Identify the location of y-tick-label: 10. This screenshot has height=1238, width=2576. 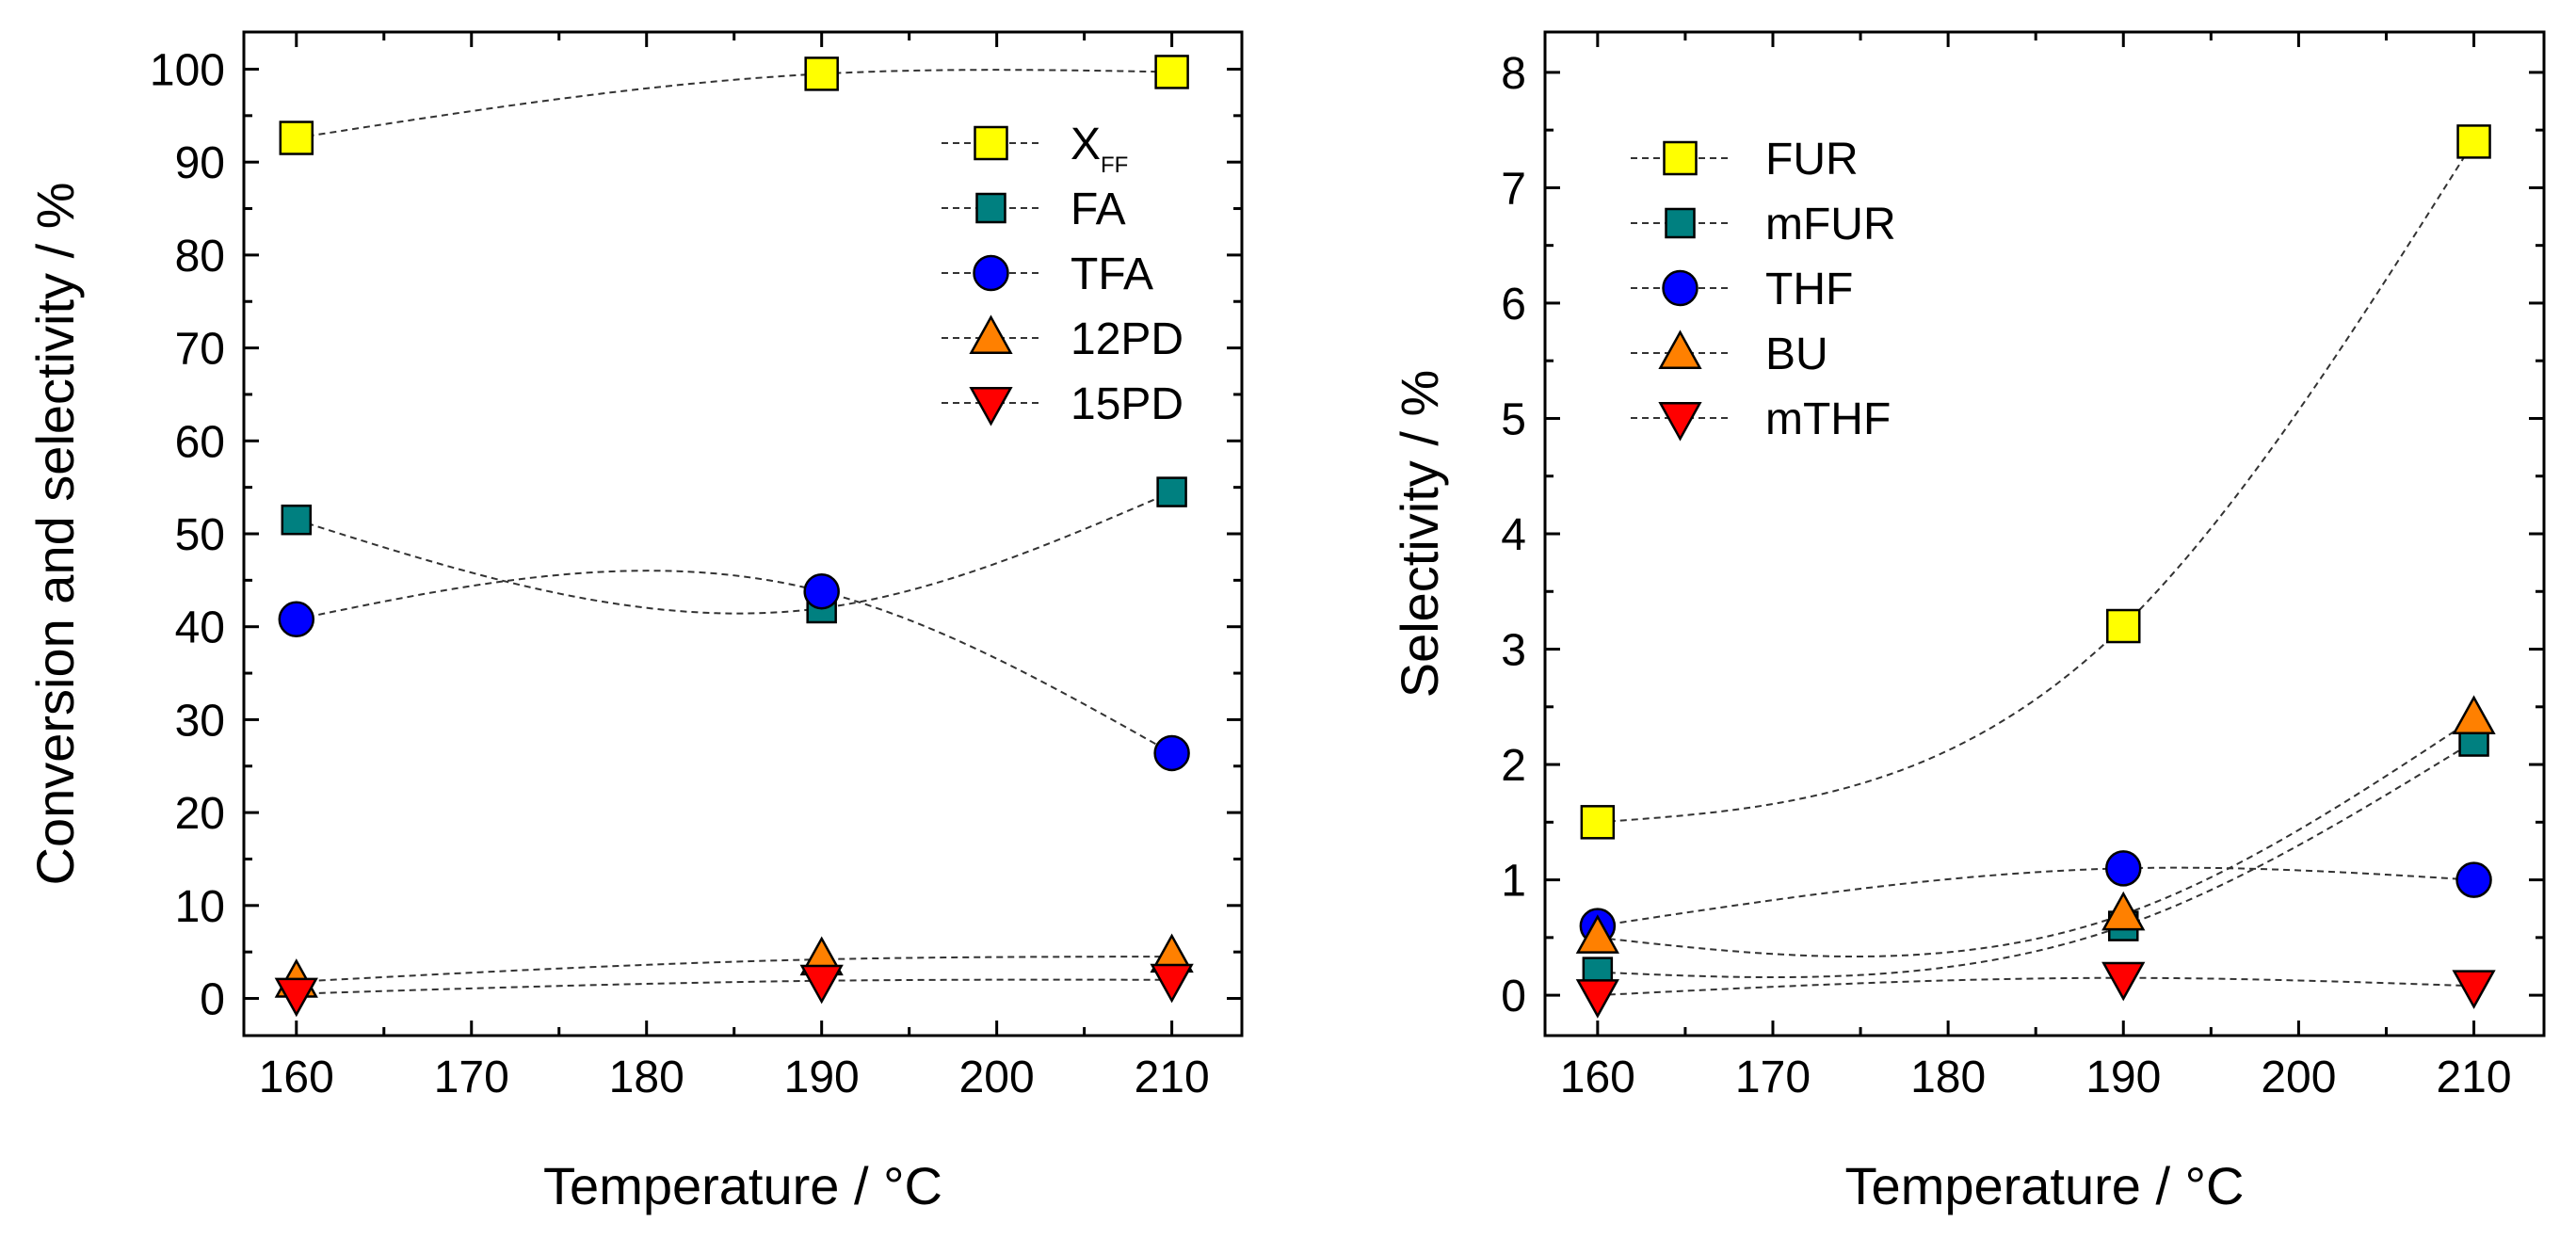
(200, 907).